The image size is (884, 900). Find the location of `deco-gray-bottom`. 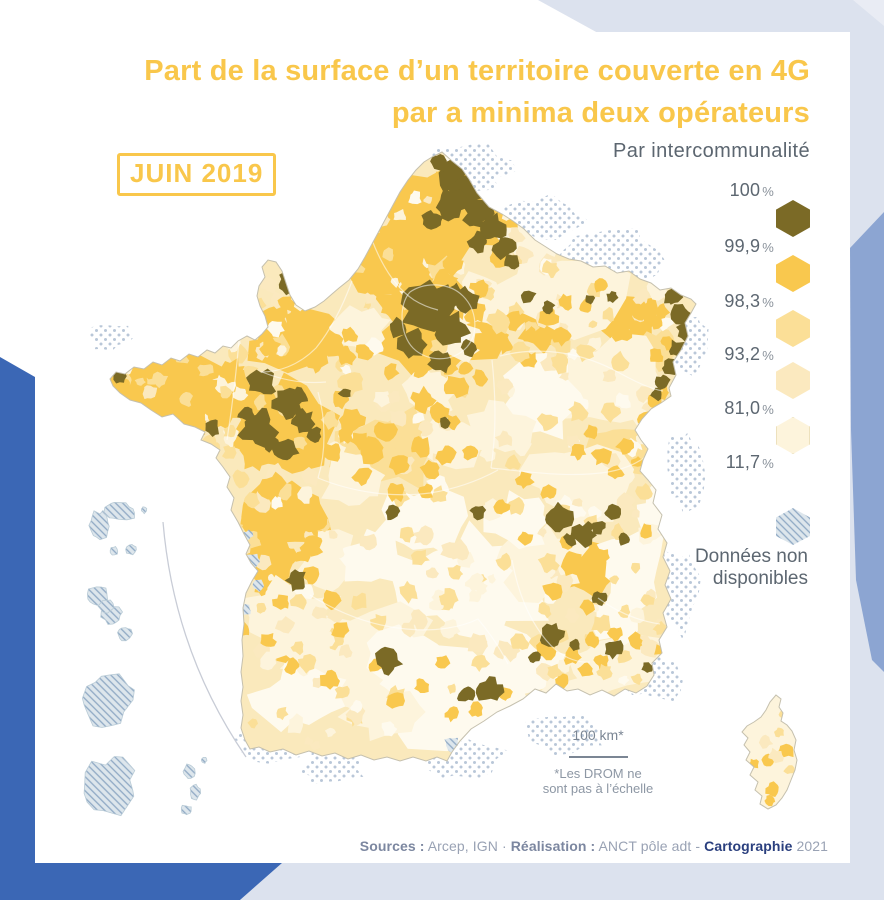

deco-gray-bottom is located at coordinates (562, 881).